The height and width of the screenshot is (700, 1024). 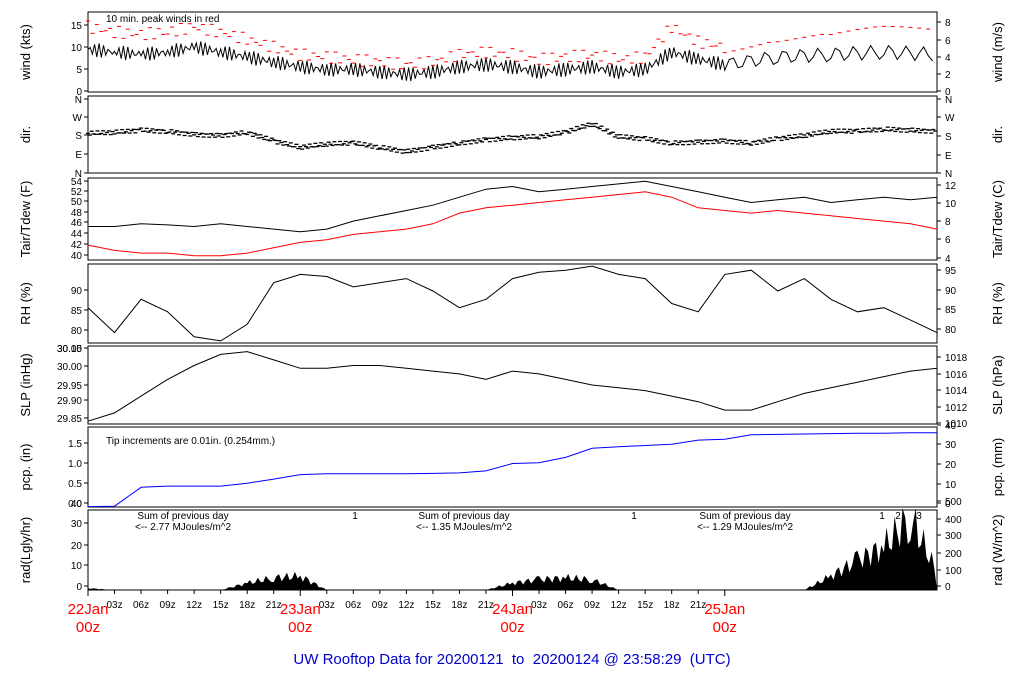 What do you see at coordinates (25, 384) in the screenshot?
I see `y-axis-label-left: SLP (inHg)` at bounding box center [25, 384].